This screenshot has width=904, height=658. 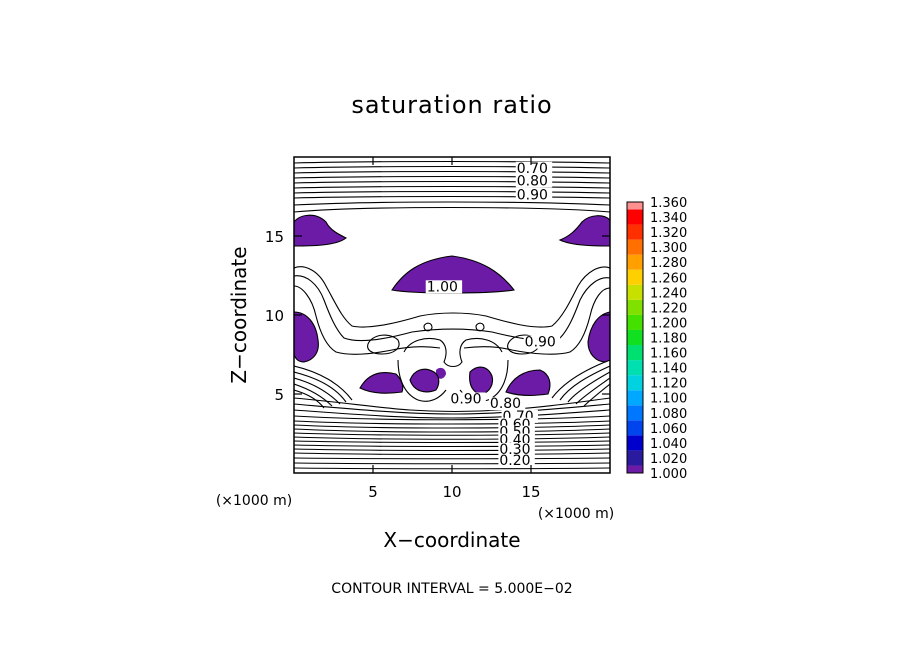 I want to click on chart-title: saturation ratio, so click(x=451, y=105).